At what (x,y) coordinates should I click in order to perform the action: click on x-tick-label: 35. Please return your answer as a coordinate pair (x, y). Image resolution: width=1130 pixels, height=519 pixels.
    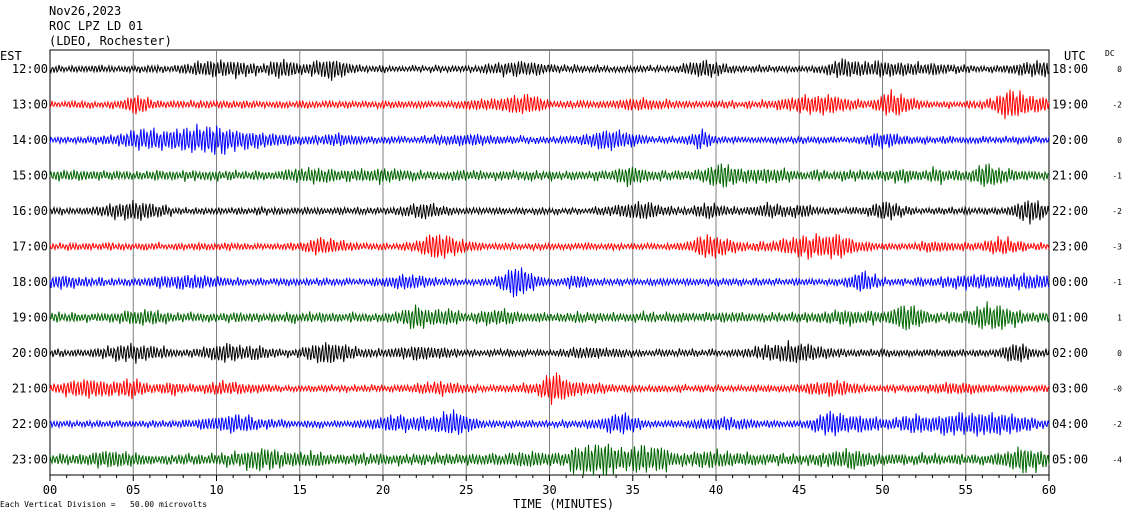
    Looking at the image, I should click on (633, 490).